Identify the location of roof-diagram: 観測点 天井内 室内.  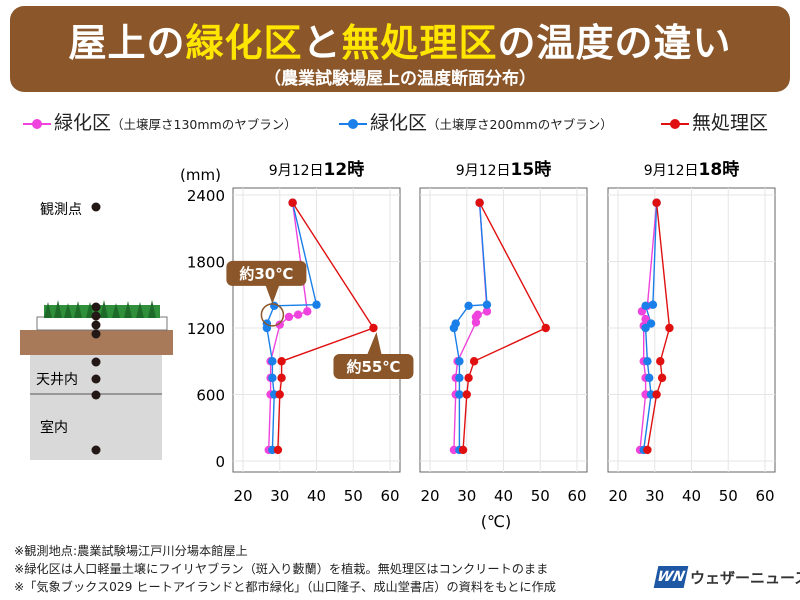
(96, 330).